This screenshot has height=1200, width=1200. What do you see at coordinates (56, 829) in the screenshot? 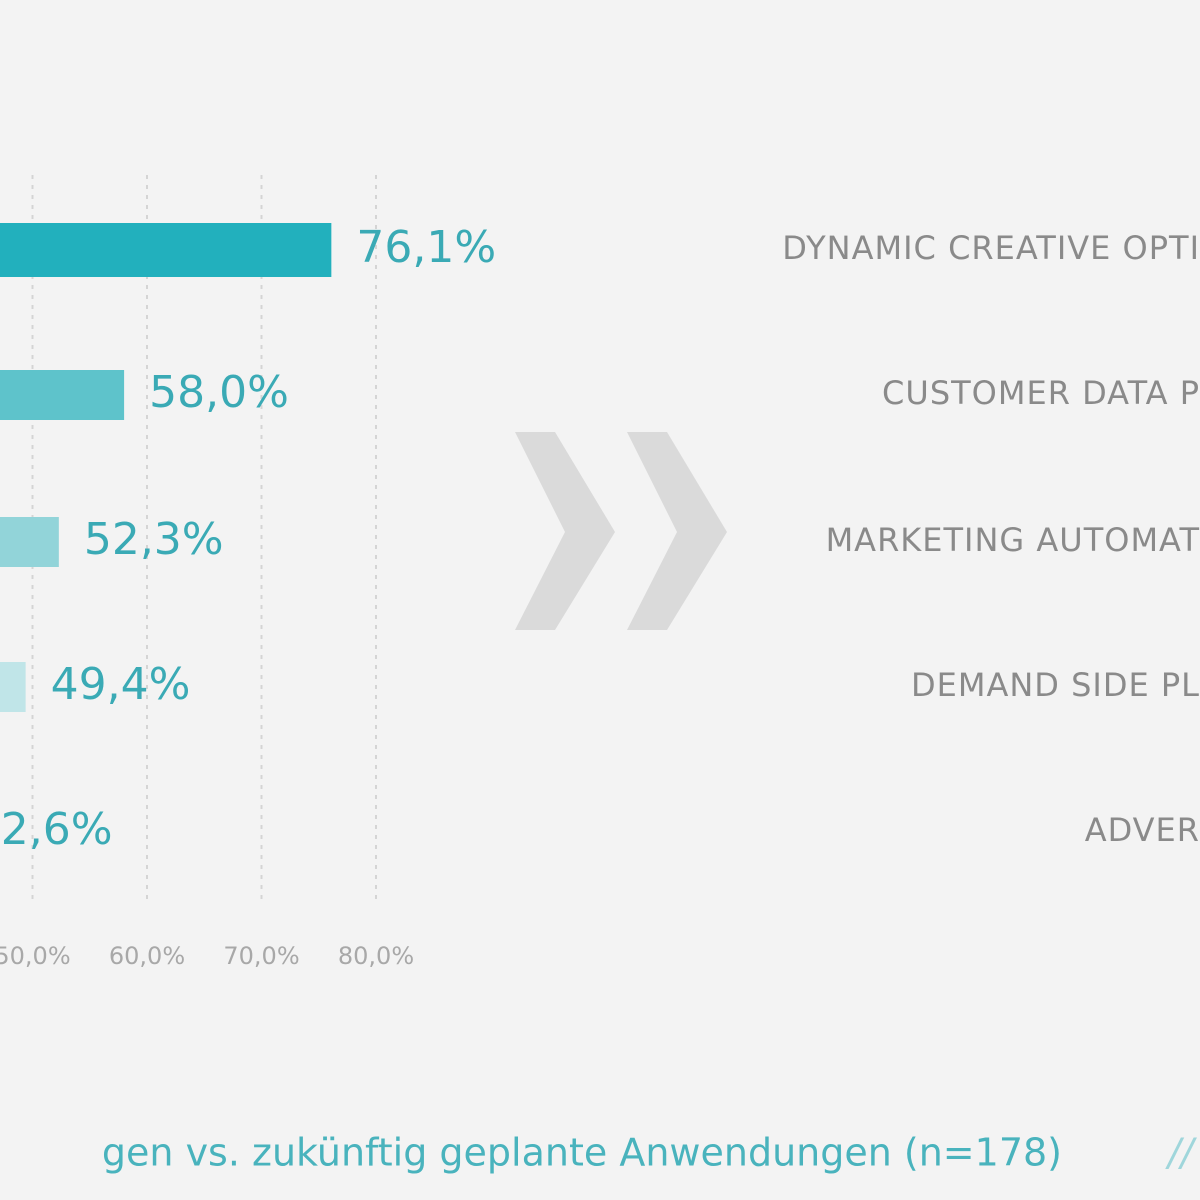
I see `value-label: 42,6%` at bounding box center [56, 829].